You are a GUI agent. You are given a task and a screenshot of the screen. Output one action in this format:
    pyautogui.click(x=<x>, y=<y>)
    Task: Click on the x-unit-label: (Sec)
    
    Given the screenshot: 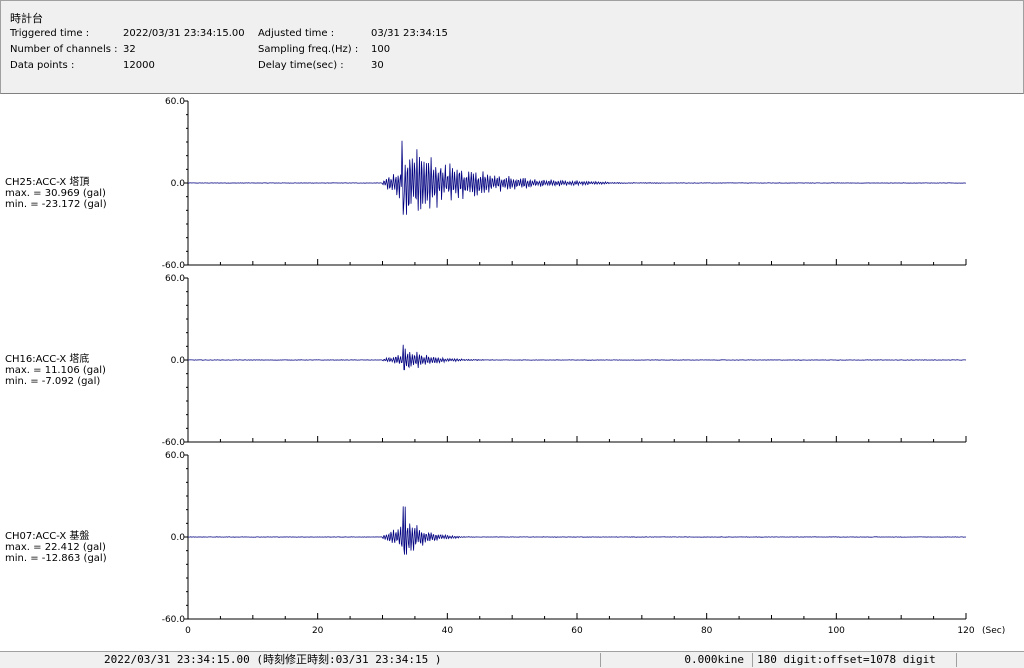 What is the action you would take?
    pyautogui.click(x=993, y=631)
    